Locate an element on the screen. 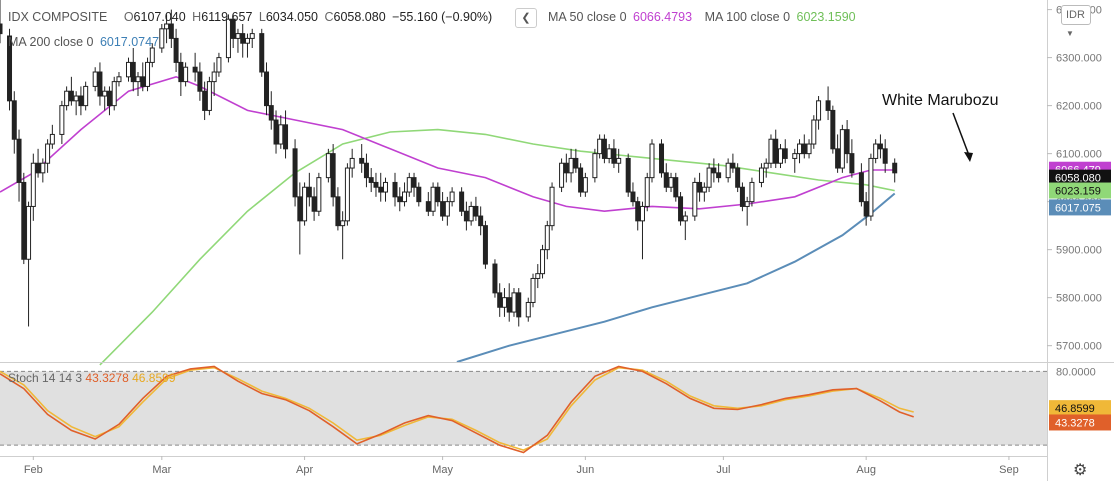 The width and height of the screenshot is (1114, 481). price-label: 6023.159 is located at coordinates (1080, 190).